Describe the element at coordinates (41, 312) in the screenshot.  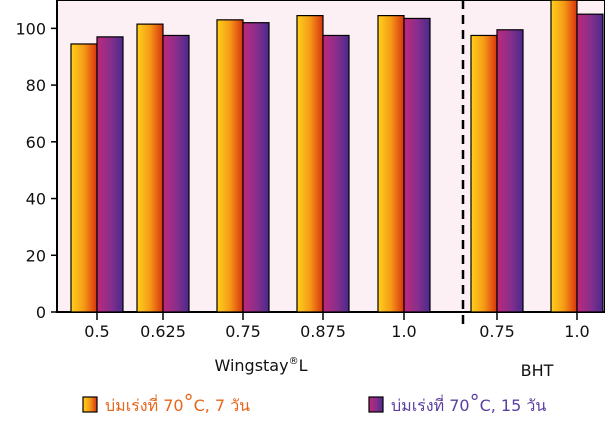
I see `y-tick-label: 0` at that location.